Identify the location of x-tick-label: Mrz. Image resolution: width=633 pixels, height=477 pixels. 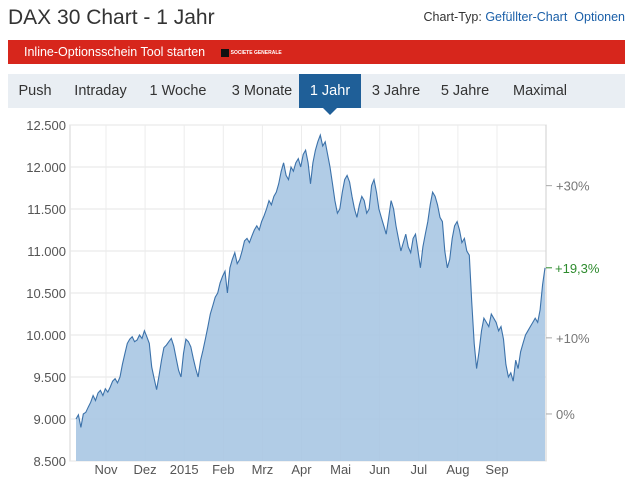
(263, 469).